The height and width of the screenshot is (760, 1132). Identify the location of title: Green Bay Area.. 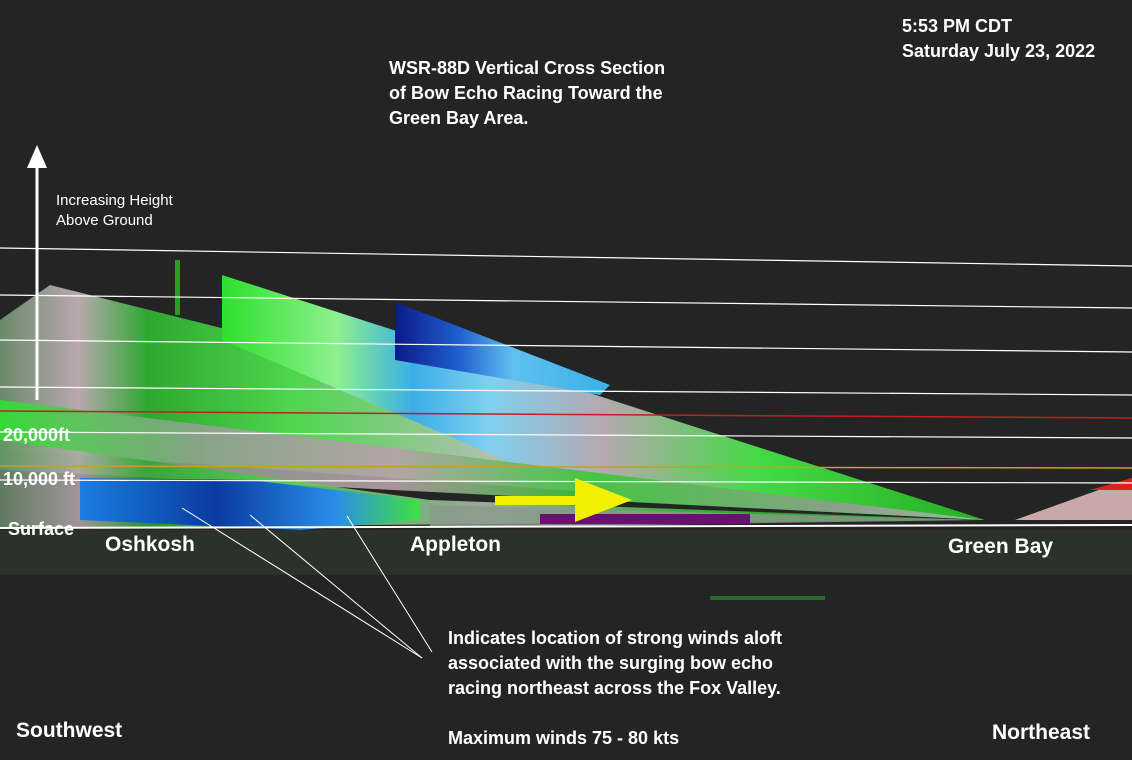
(458, 118).